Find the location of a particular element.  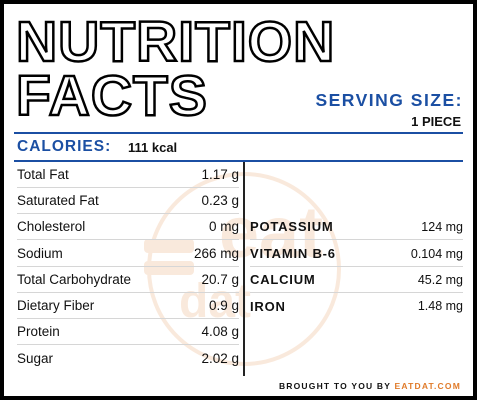

nutrient-name: Total Carbohydrate is located at coordinates (74, 279).